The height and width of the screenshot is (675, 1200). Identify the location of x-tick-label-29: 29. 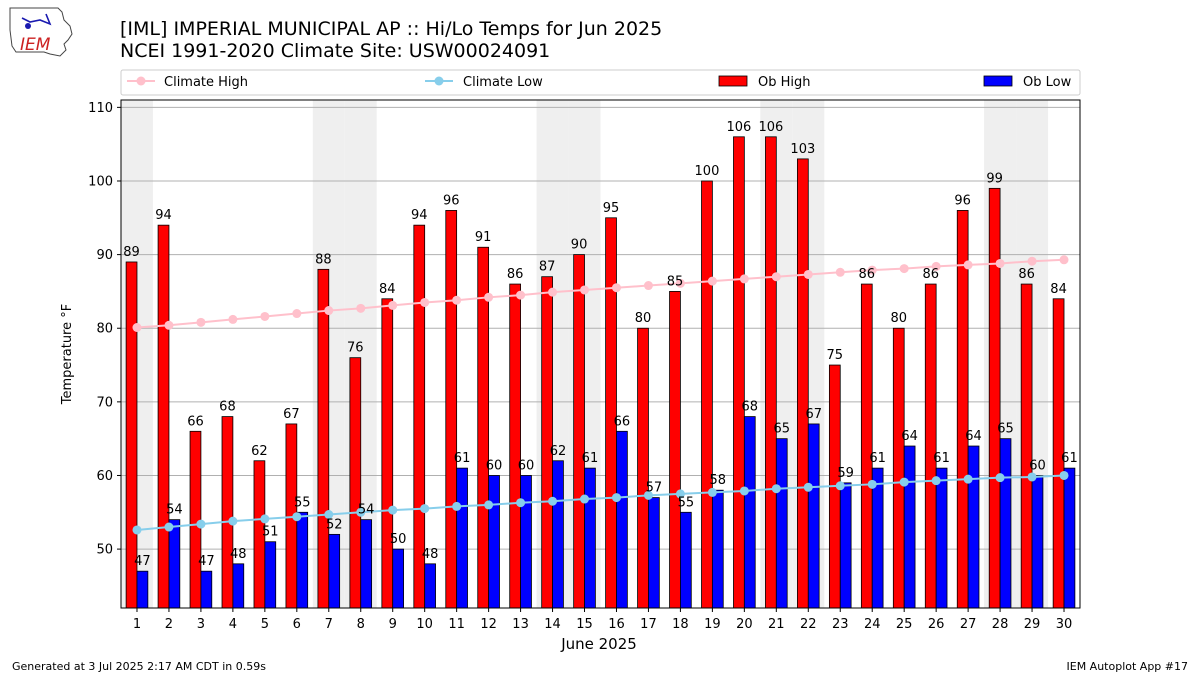
(1032, 624).